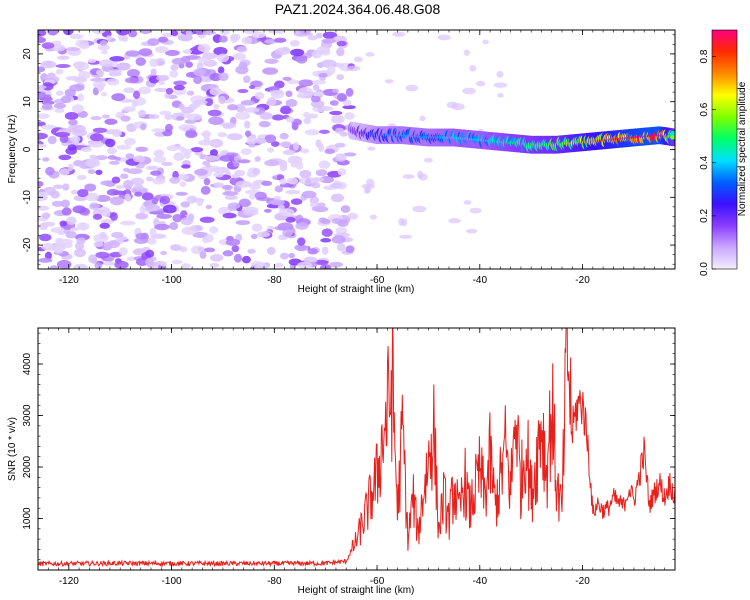 The height and width of the screenshot is (600, 750). Describe the element at coordinates (356, 289) in the screenshot. I see `spectrogram-x-label: Height of straight line (km)` at that location.